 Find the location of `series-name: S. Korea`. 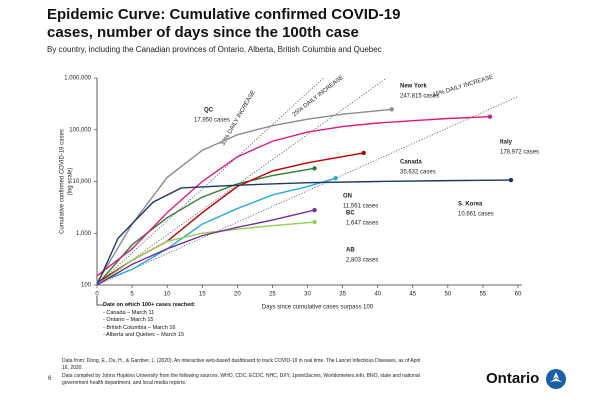

series-name: S. Korea is located at coordinates (470, 205).